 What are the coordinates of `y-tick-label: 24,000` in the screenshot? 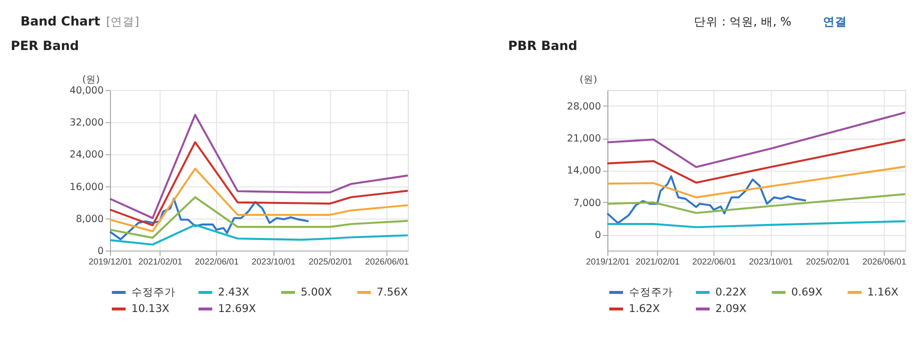 It's located at (87, 155).